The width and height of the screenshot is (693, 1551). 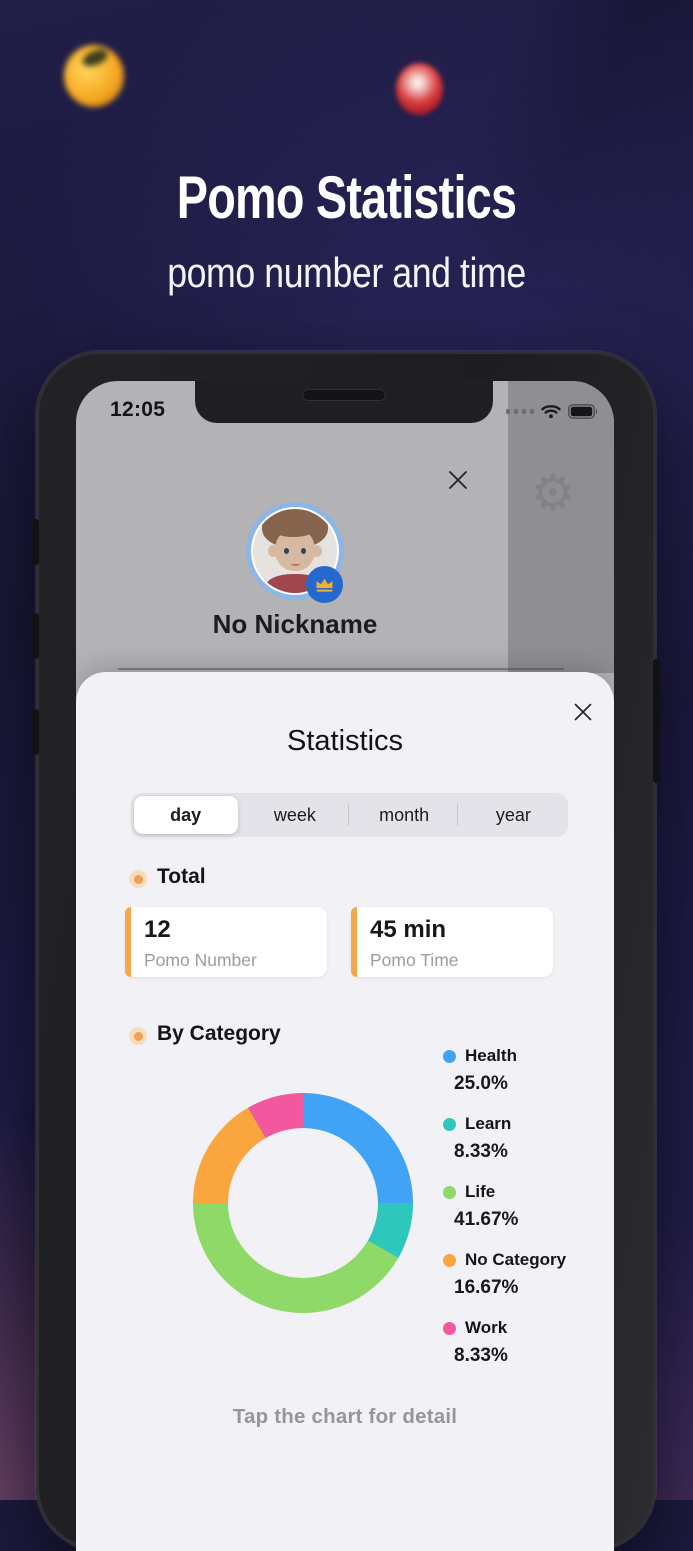 What do you see at coordinates (408, 929) in the screenshot?
I see `pomo-time-value: 45 min` at bounding box center [408, 929].